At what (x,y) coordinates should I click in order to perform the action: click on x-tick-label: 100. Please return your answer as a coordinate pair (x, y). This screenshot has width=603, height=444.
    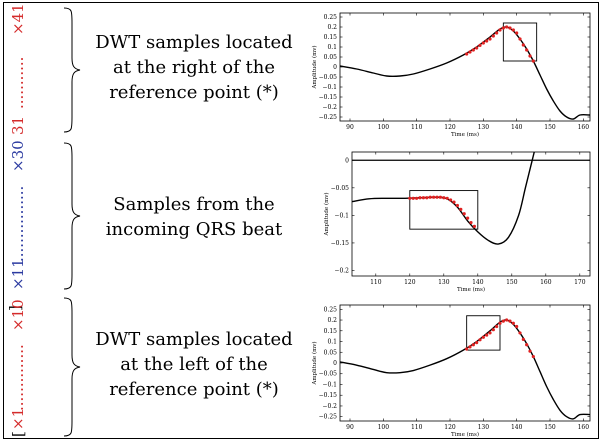
    Looking at the image, I should click on (384, 127).